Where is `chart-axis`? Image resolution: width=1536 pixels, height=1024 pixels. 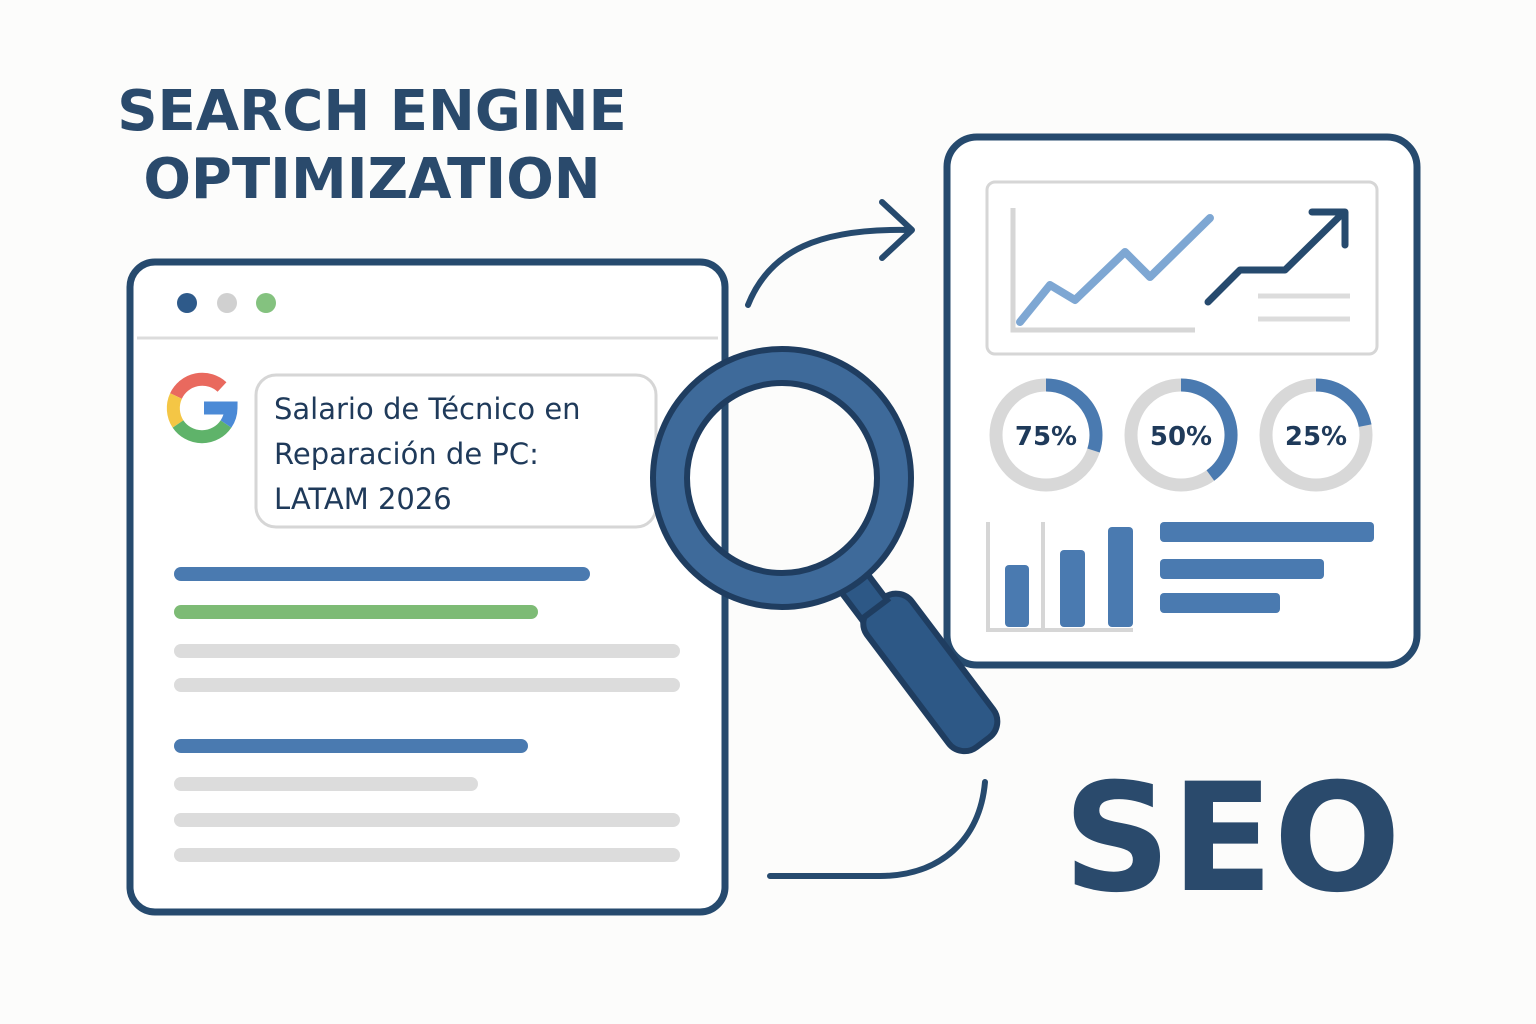 chart-axis is located at coordinates (1102, 270).